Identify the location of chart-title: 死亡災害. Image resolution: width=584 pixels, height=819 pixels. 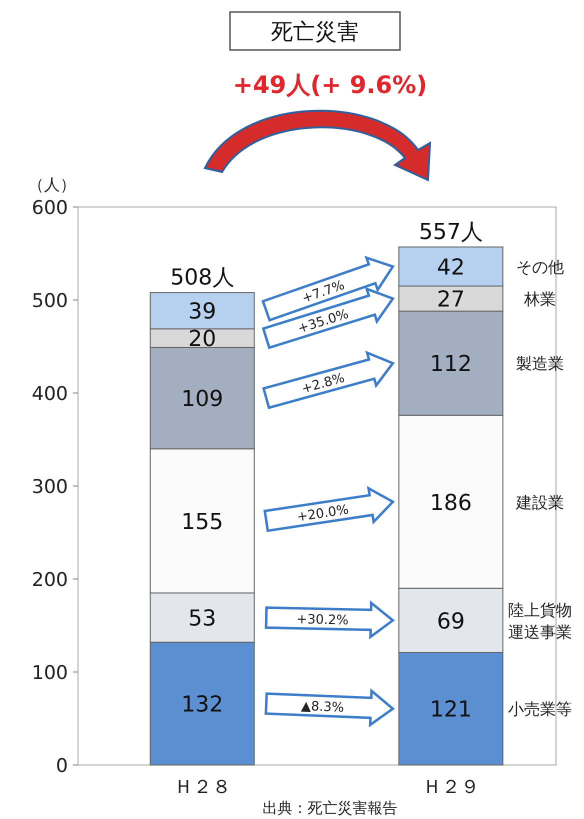
(315, 32).